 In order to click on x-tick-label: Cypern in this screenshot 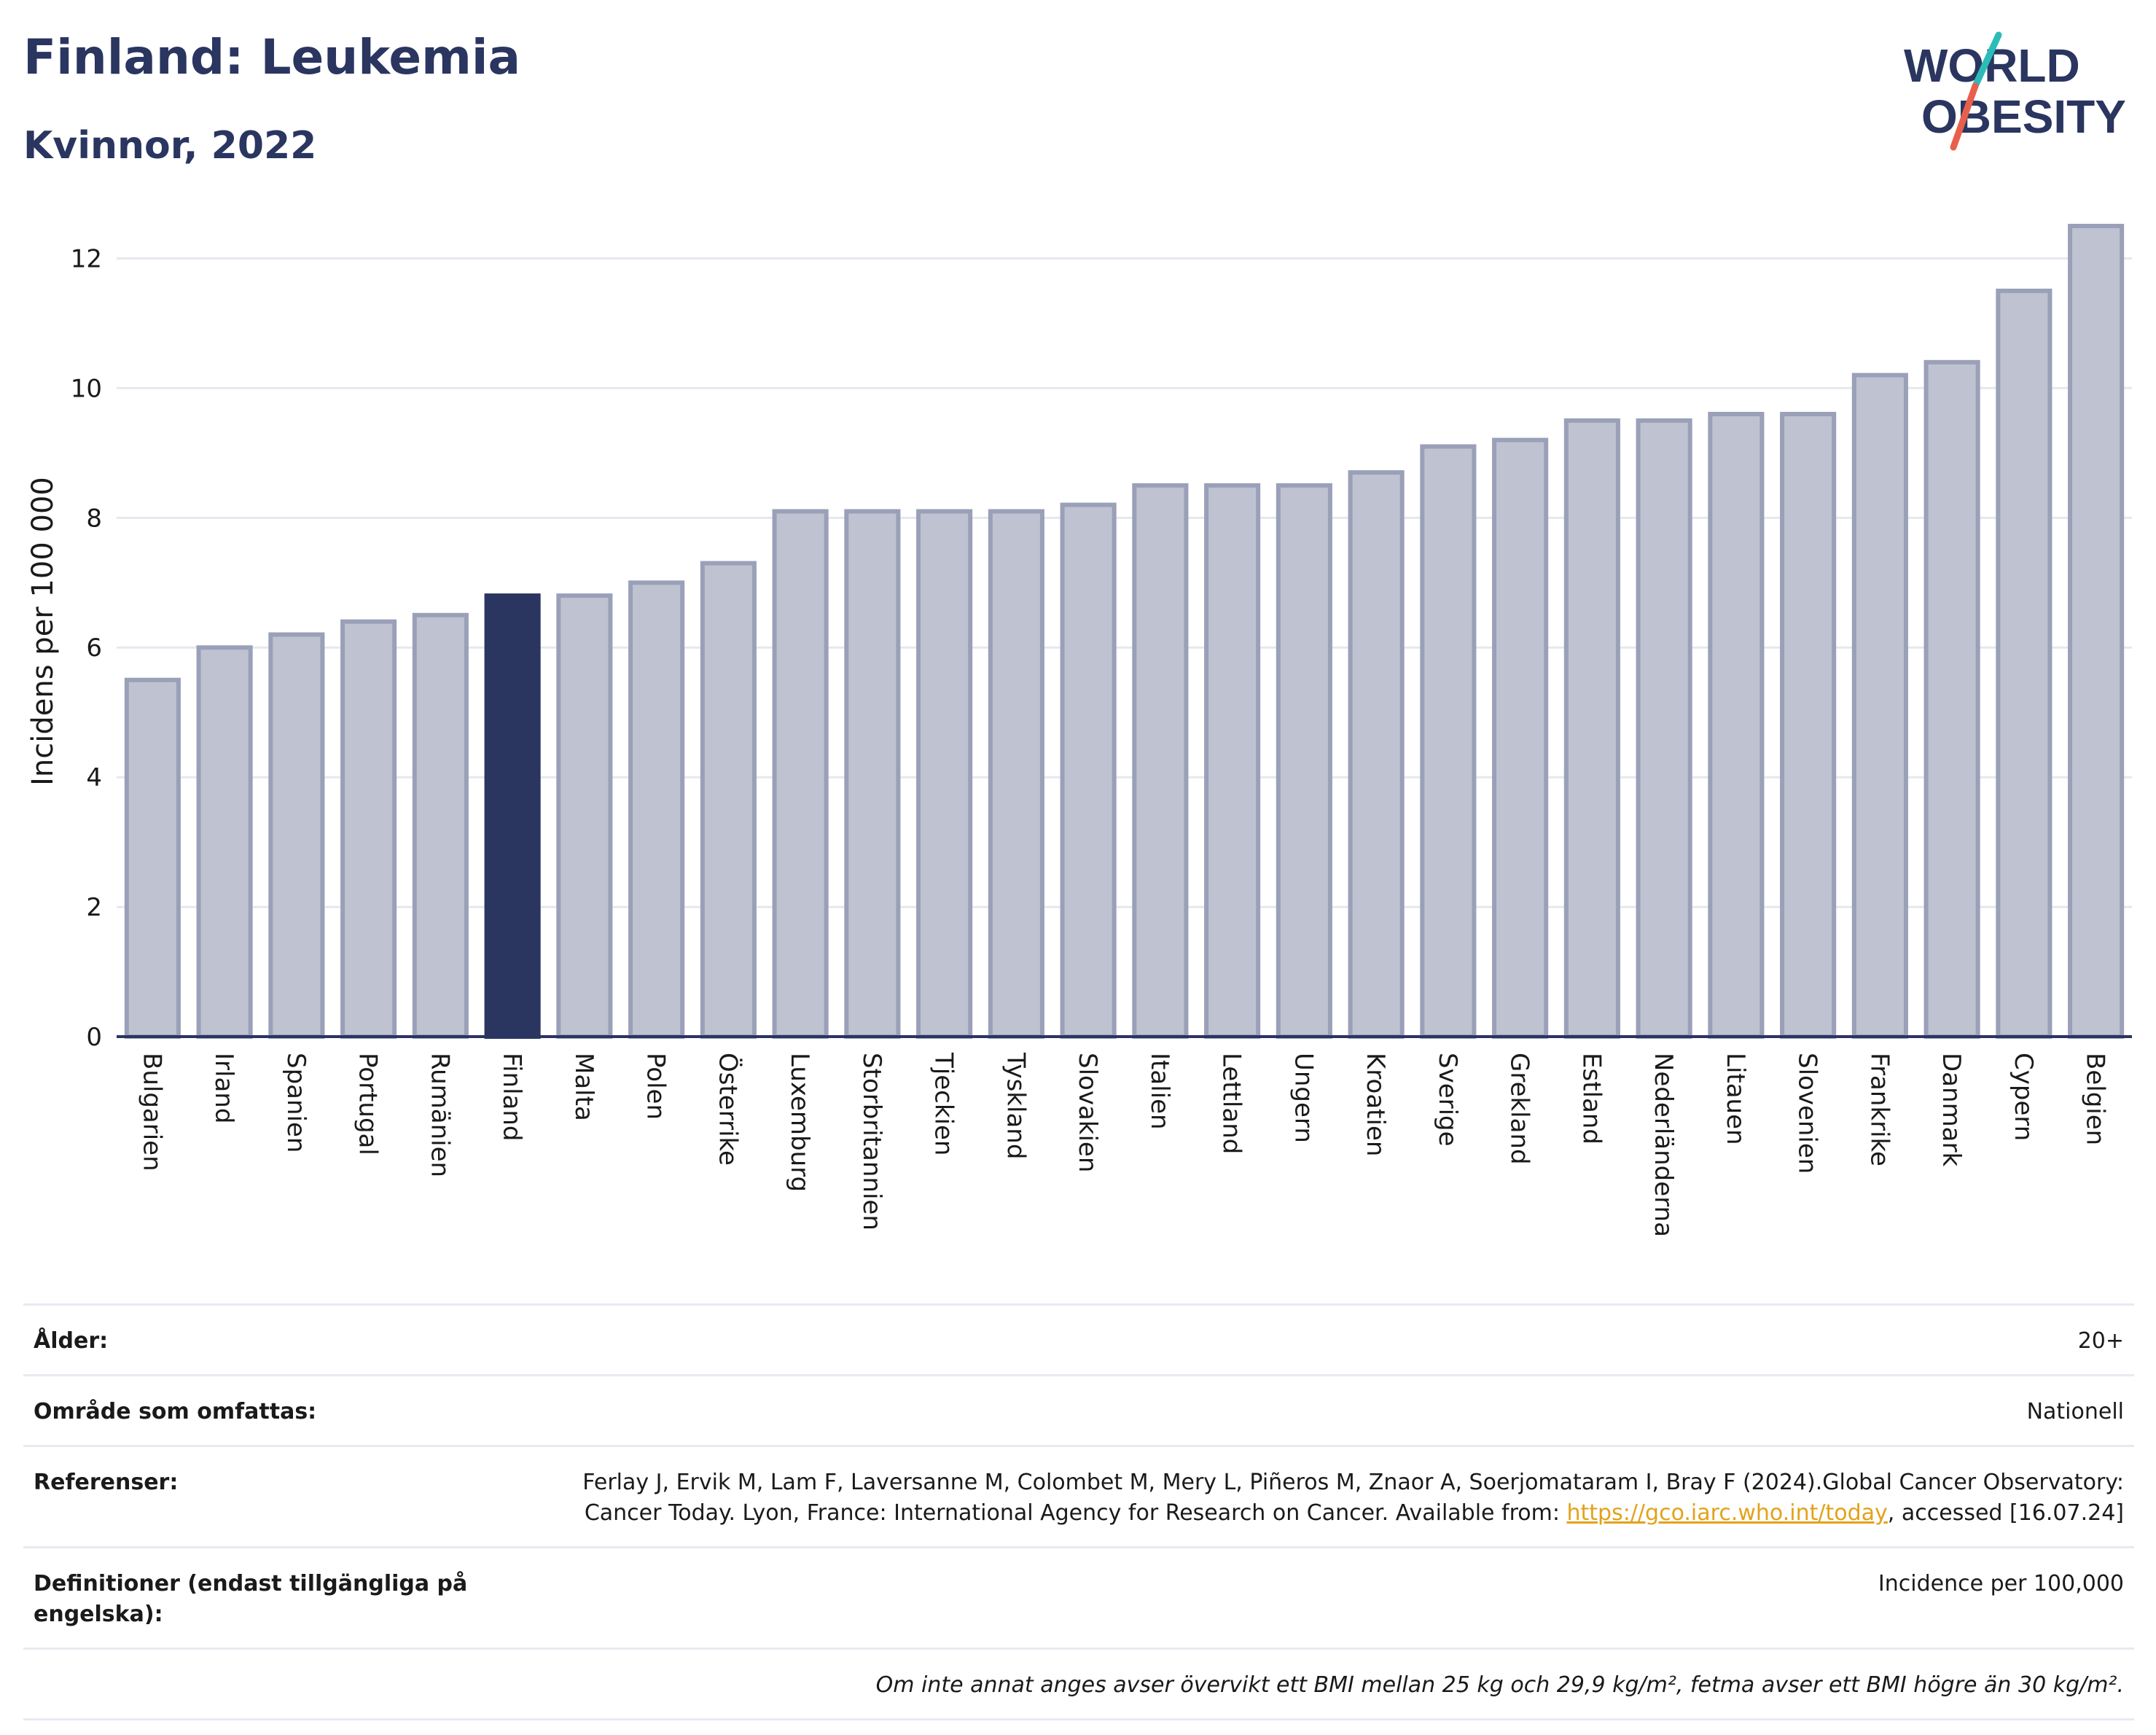, I will do `click(2023, 1097)`.